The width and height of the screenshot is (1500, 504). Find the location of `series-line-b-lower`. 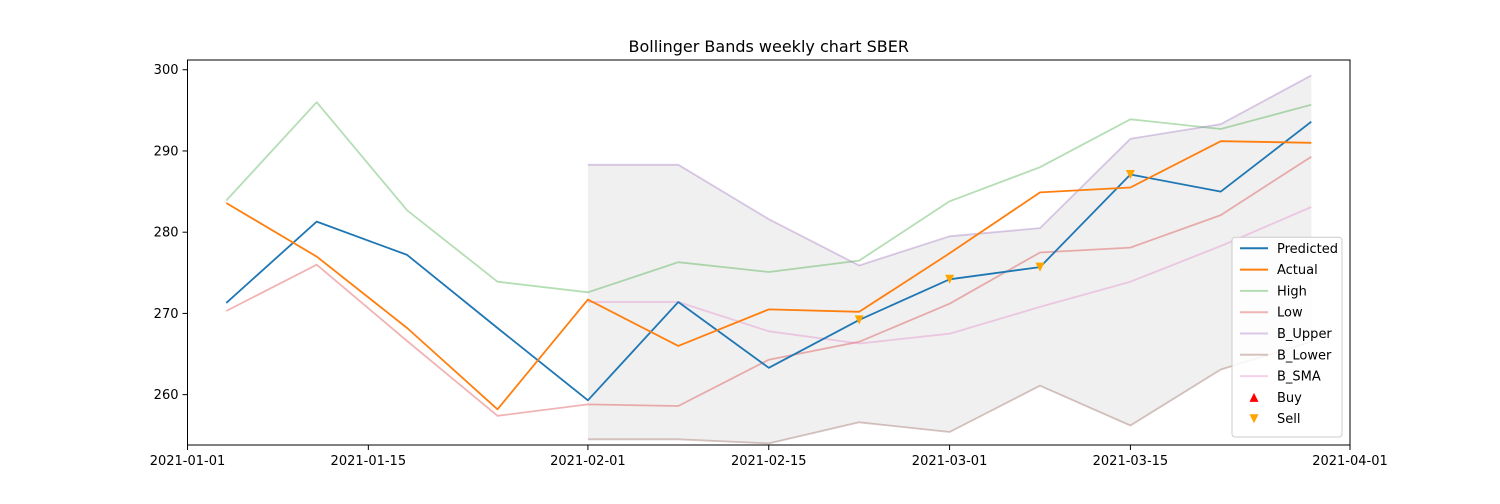

series-line-b-lower is located at coordinates (949, 392).